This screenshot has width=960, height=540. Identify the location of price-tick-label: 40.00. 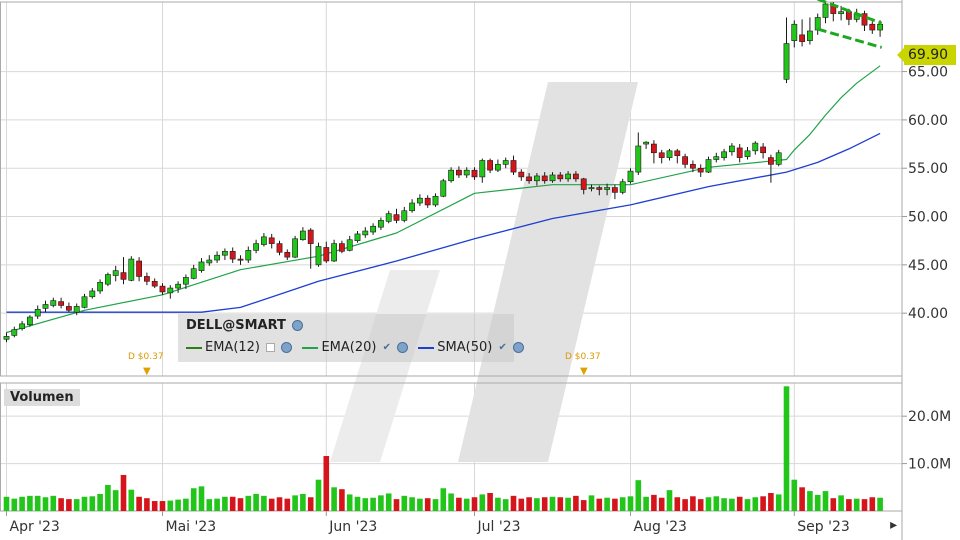
(928, 314).